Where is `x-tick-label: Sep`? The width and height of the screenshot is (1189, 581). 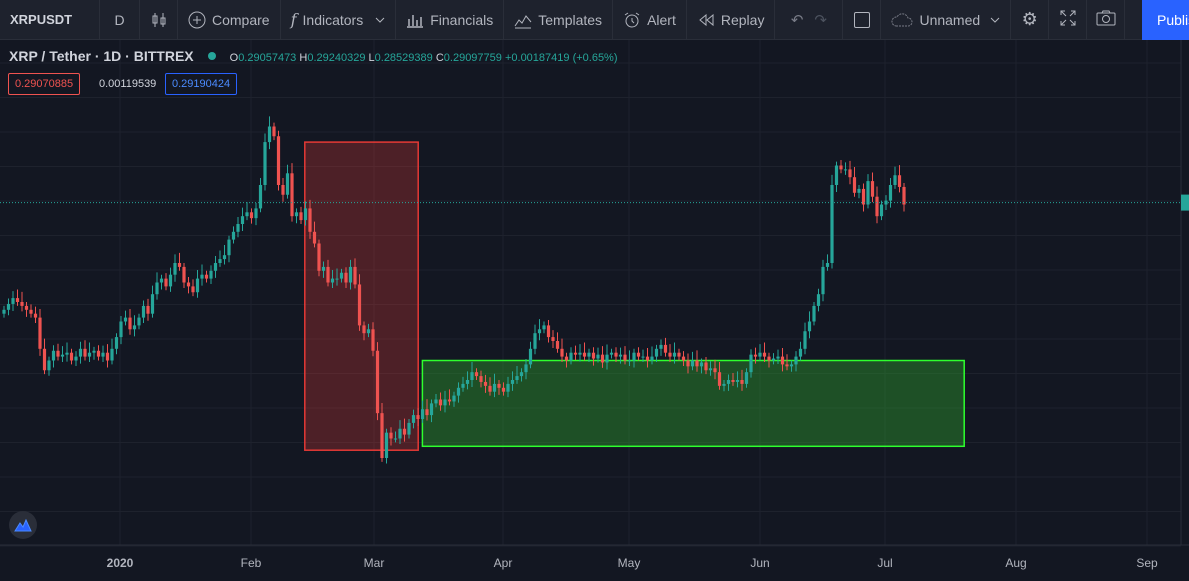
x-tick-label: Sep is located at coordinates (1147, 563).